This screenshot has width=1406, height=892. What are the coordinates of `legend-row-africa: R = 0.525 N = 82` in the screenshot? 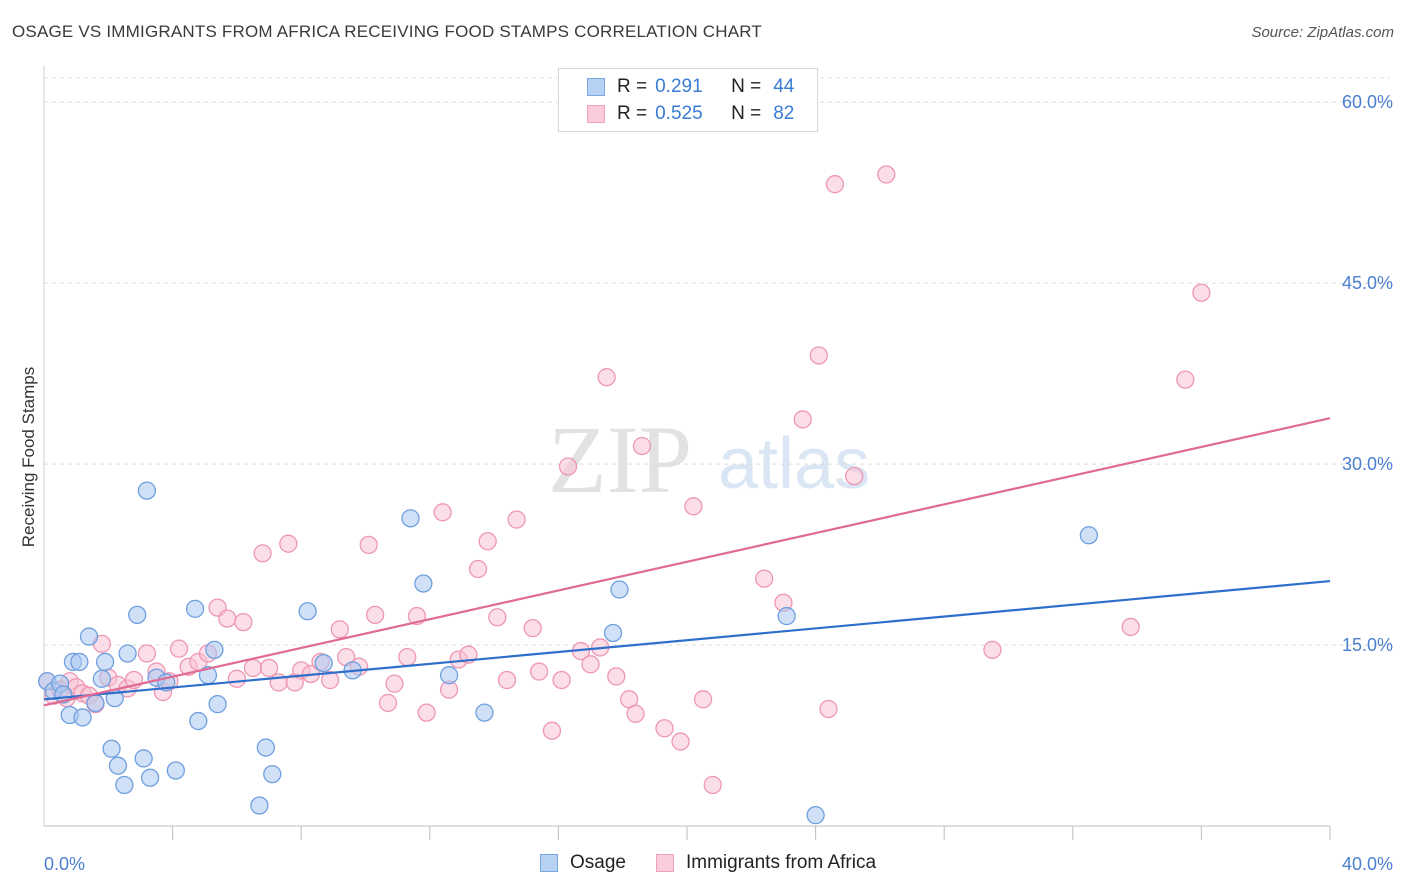 It's located at (690, 114).